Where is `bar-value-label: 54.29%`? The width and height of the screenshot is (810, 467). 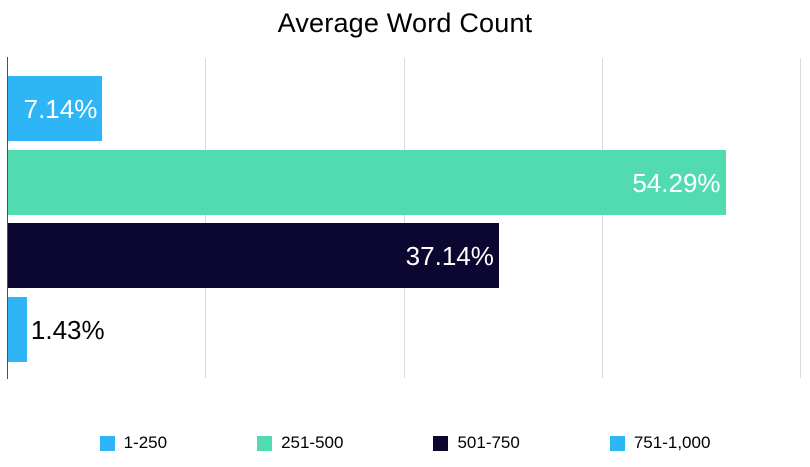 bar-value-label: 54.29% is located at coordinates (676, 182).